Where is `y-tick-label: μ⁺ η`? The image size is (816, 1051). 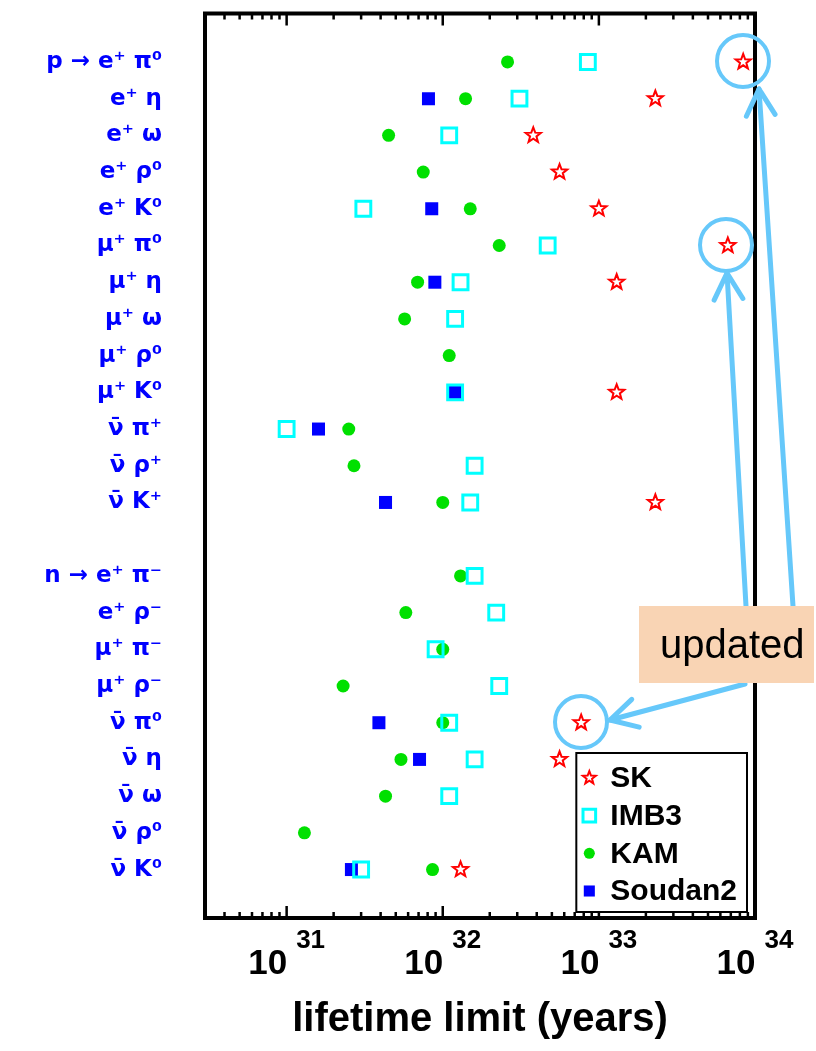 y-tick-label: μ⁺ η is located at coordinates (135, 280).